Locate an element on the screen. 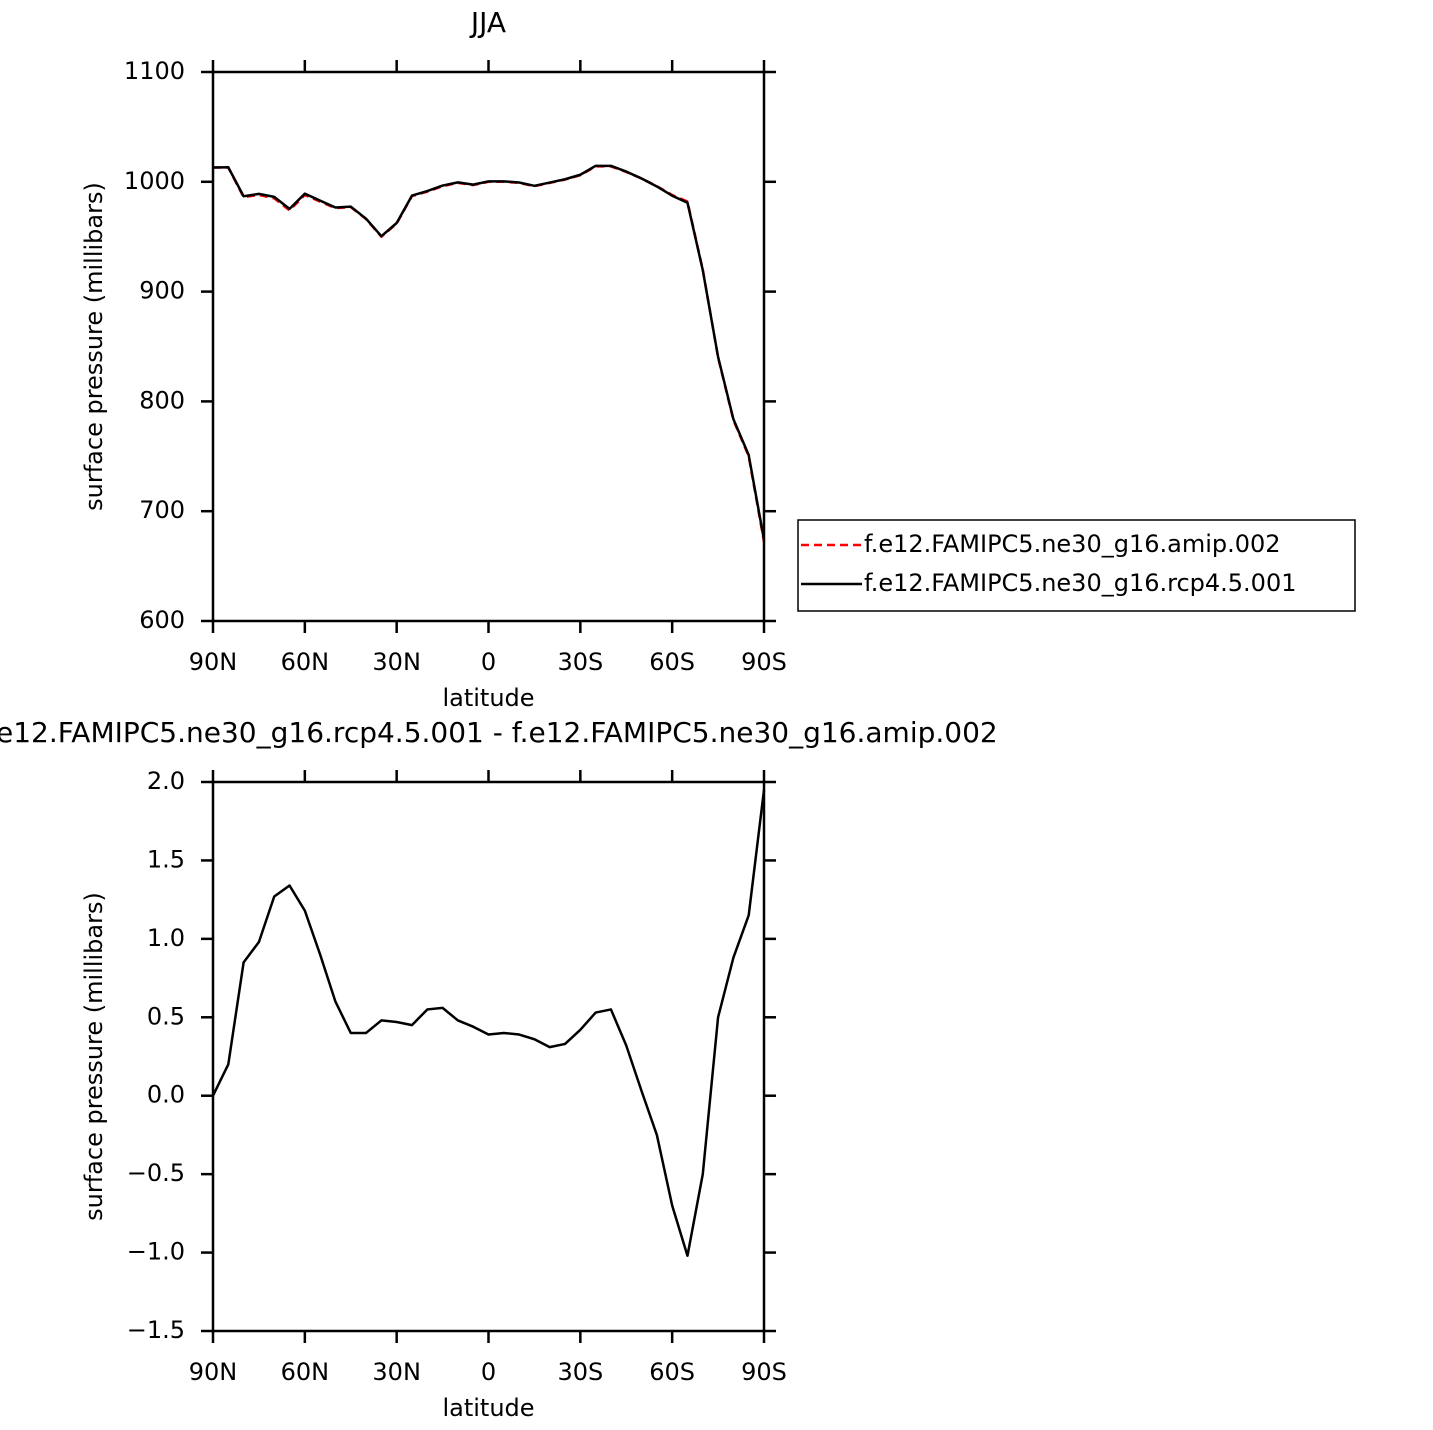  y-tick-label: 0.5 is located at coordinates (166, 1016).